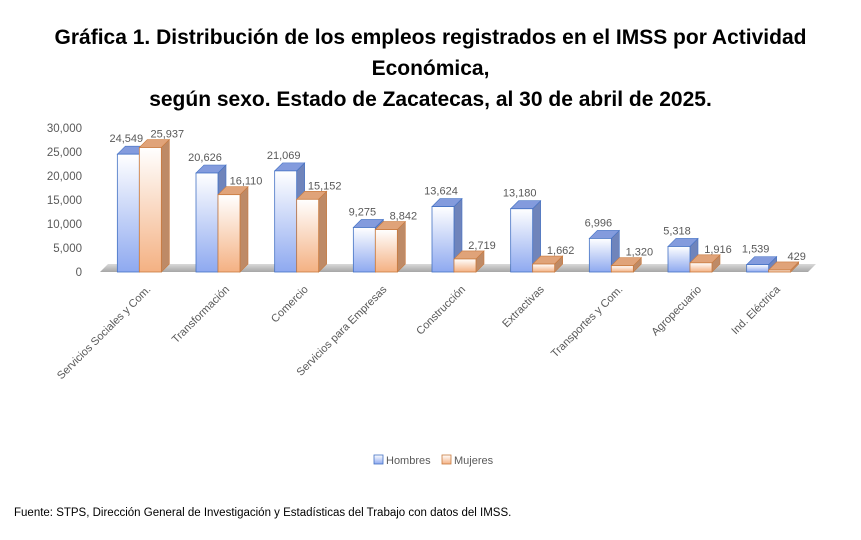  Describe the element at coordinates (482, 246) in the screenshot. I see `data-label-mujeres: 2,719` at that location.